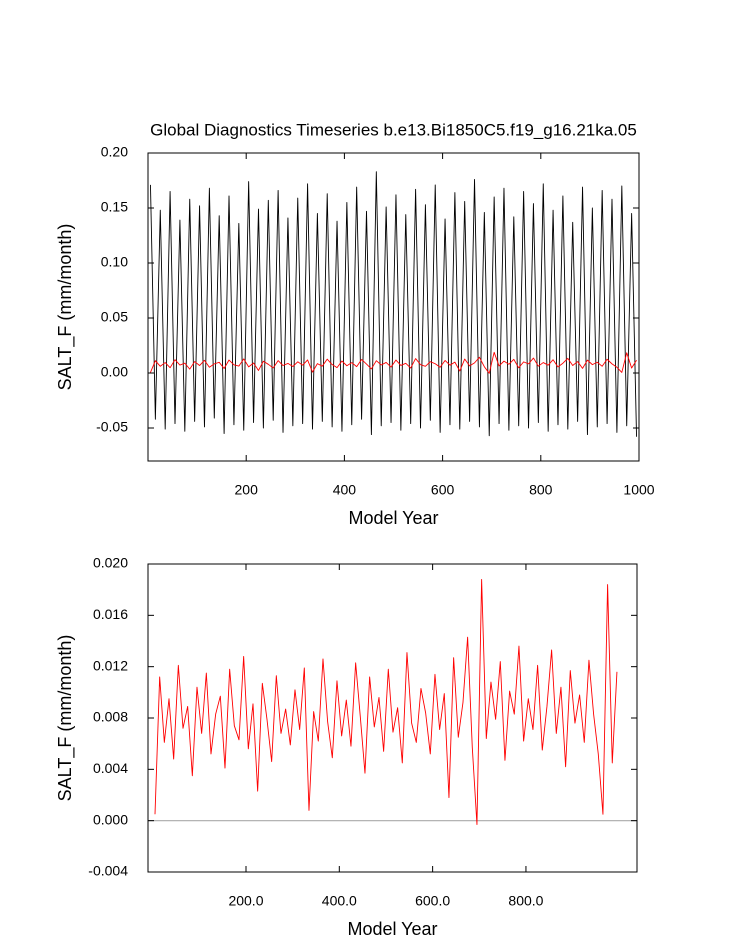 This screenshot has height=945, width=733. What do you see at coordinates (114, 317) in the screenshot?
I see `y-tick-label: 0.05` at bounding box center [114, 317].